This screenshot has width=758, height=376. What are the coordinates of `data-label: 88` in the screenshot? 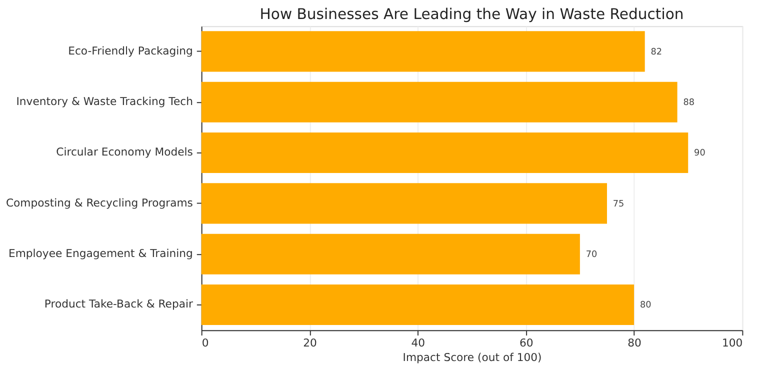 It's located at (689, 103).